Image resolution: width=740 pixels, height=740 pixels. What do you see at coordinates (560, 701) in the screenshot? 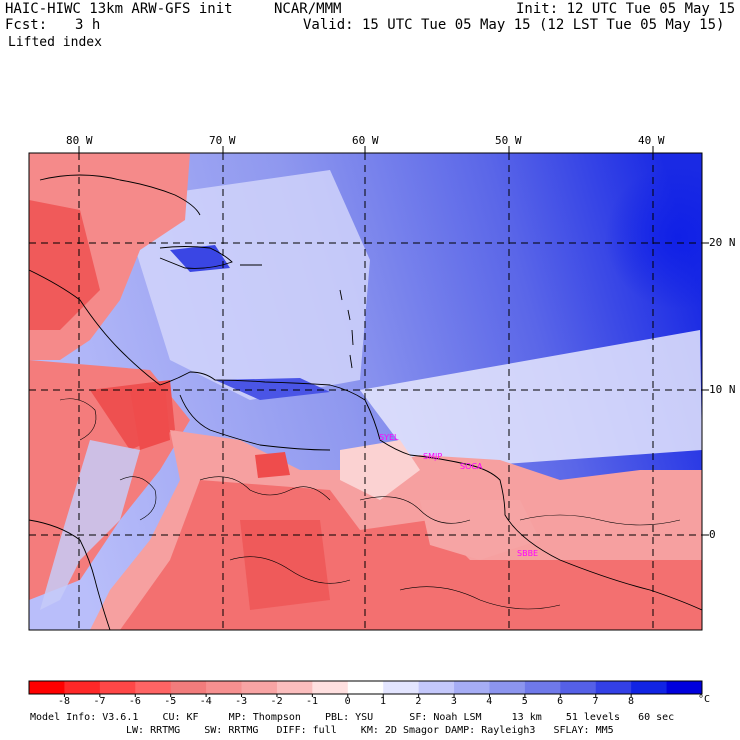
I see `colorbar-tick-label: 6` at bounding box center [560, 701].